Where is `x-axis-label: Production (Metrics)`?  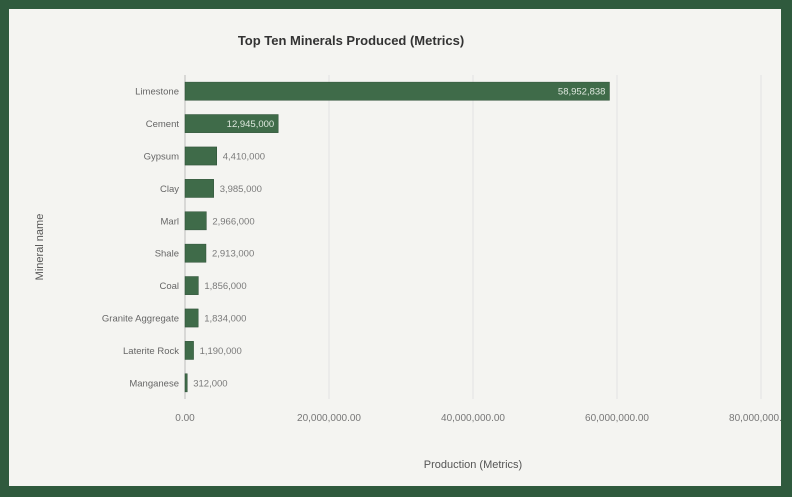 x-axis-label: Production (Metrics) is located at coordinates (473, 465).